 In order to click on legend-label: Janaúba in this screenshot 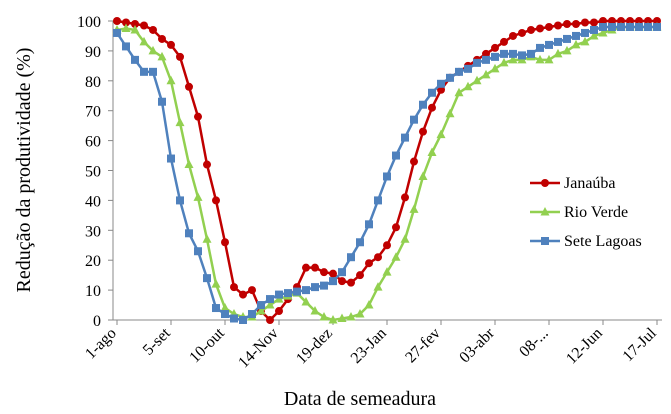, I will do `click(590, 183)`.